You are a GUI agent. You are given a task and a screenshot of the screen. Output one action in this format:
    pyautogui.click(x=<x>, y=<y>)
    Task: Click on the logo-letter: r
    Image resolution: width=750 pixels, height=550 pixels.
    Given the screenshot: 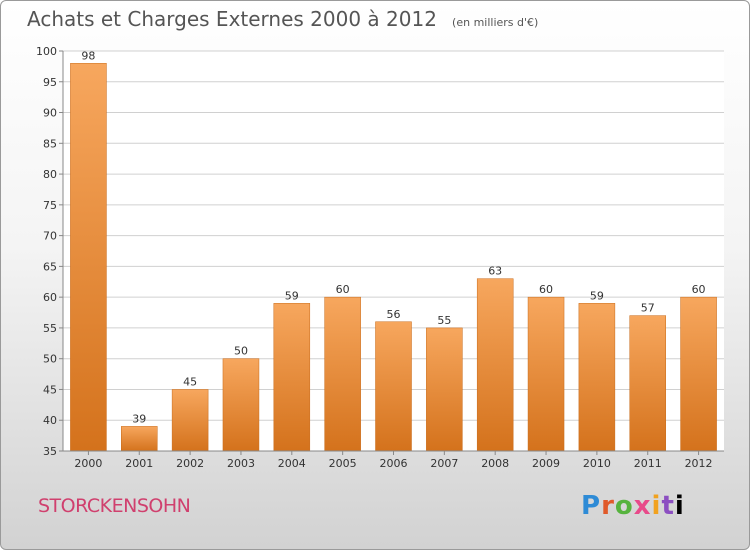 What is the action you would take?
    pyautogui.click(x=608, y=506)
    